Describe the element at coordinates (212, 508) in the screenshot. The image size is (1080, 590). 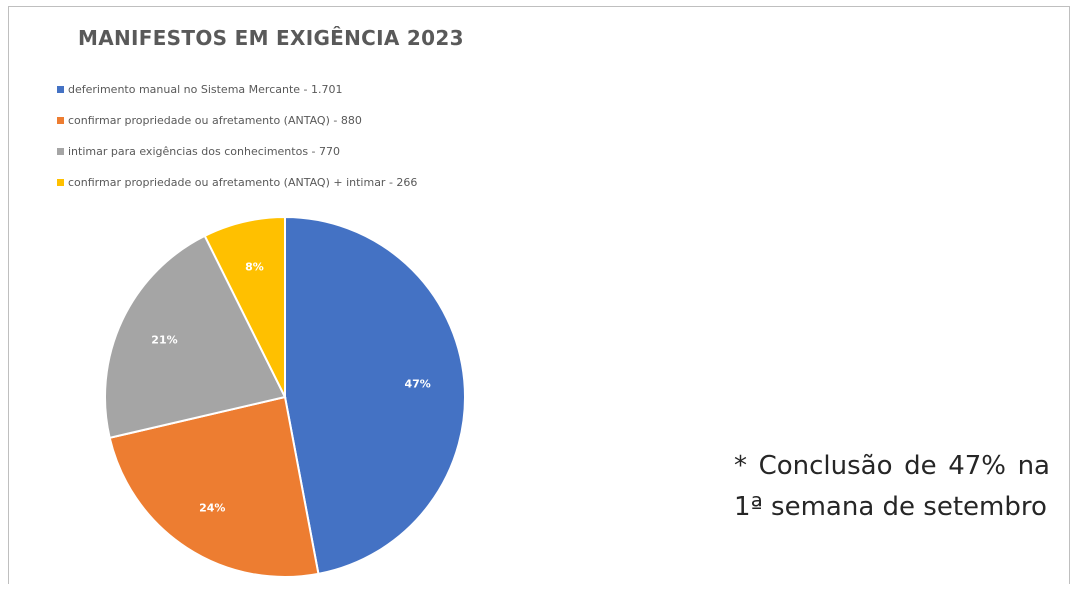
I see `slice-data-label: 24%` at that location.